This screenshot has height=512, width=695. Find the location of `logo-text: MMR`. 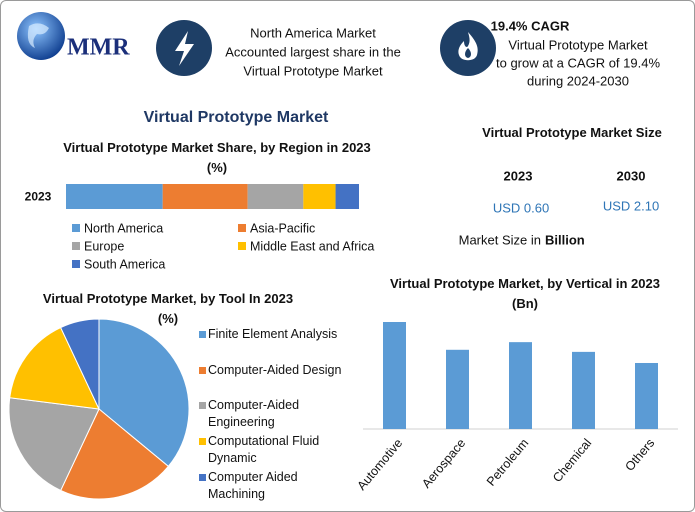

logo-text: MMR is located at coordinates (98, 48).